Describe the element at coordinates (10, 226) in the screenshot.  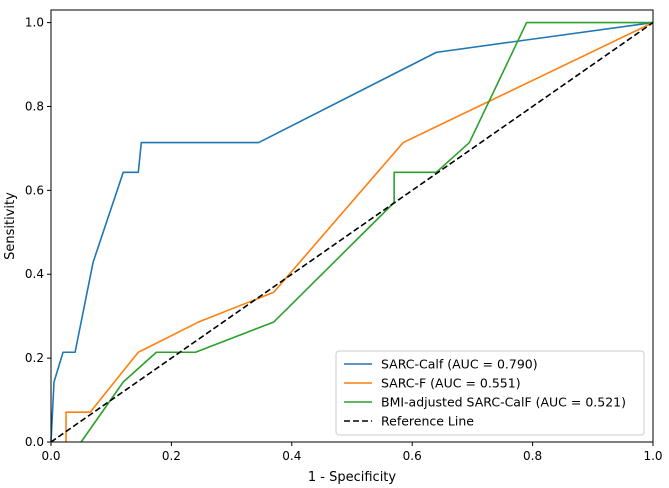
I see `y-axis-title: Sensitivity` at that location.